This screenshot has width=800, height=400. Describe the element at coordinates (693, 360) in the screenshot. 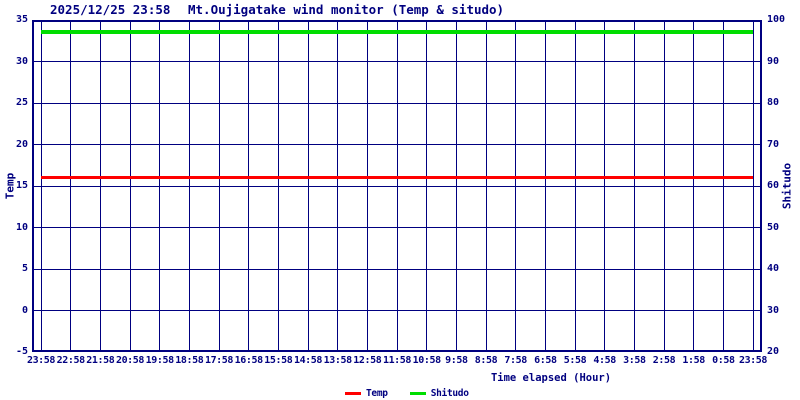

I see `x-tick-label: 1:58` at that location.